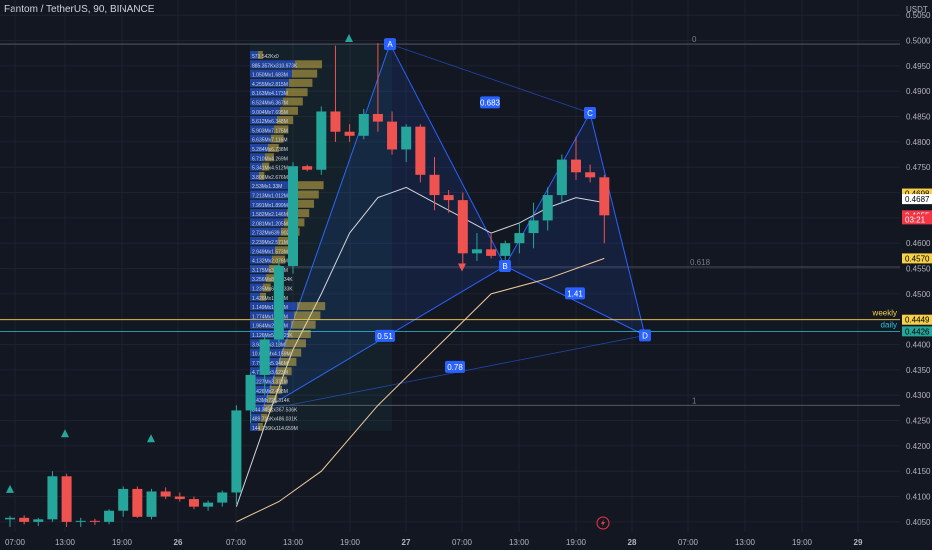 Image resolution: width=932 pixels, height=550 pixels. I want to click on price-axis-tick: 0.4750, so click(918, 167).